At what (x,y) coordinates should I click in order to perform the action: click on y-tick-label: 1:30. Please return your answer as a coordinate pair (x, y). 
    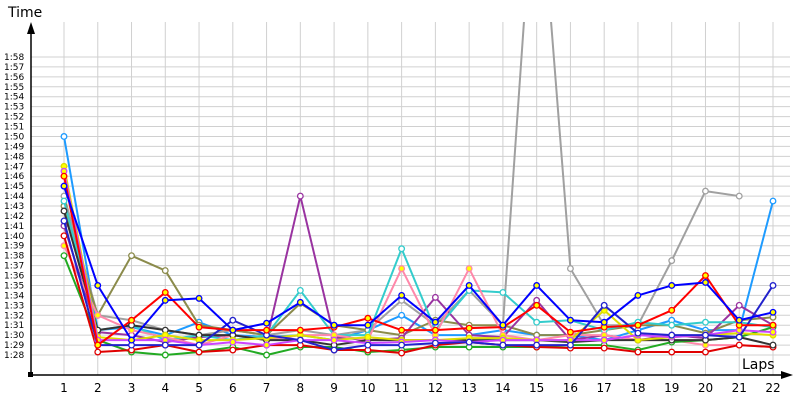
    Looking at the image, I should click on (14, 336).